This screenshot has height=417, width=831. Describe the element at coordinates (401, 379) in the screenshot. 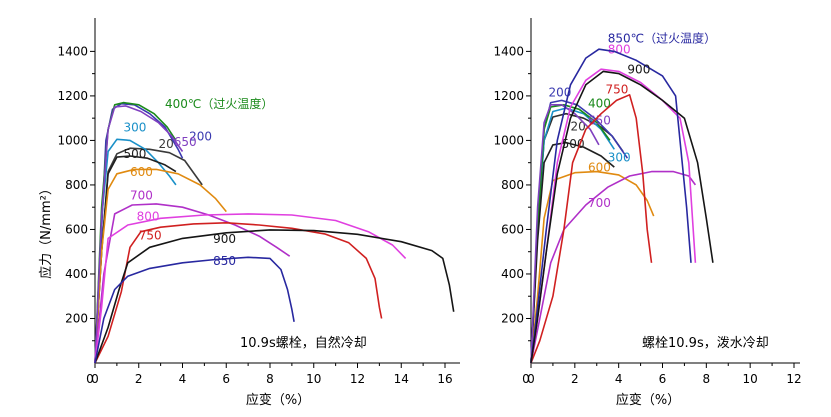

I see `x-tick-label: 14` at that location.